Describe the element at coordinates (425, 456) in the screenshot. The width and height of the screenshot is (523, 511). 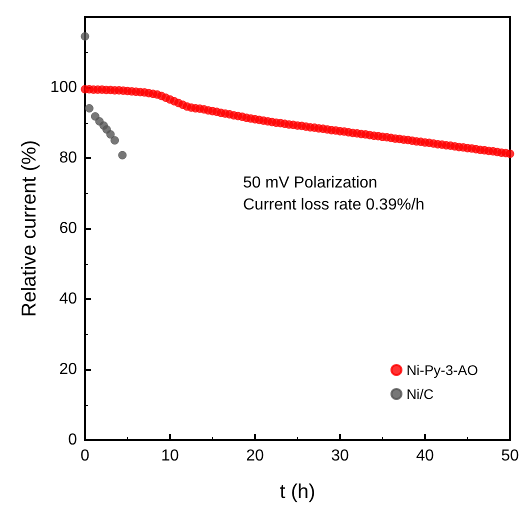
I see `x-tick-label: 40` at that location.